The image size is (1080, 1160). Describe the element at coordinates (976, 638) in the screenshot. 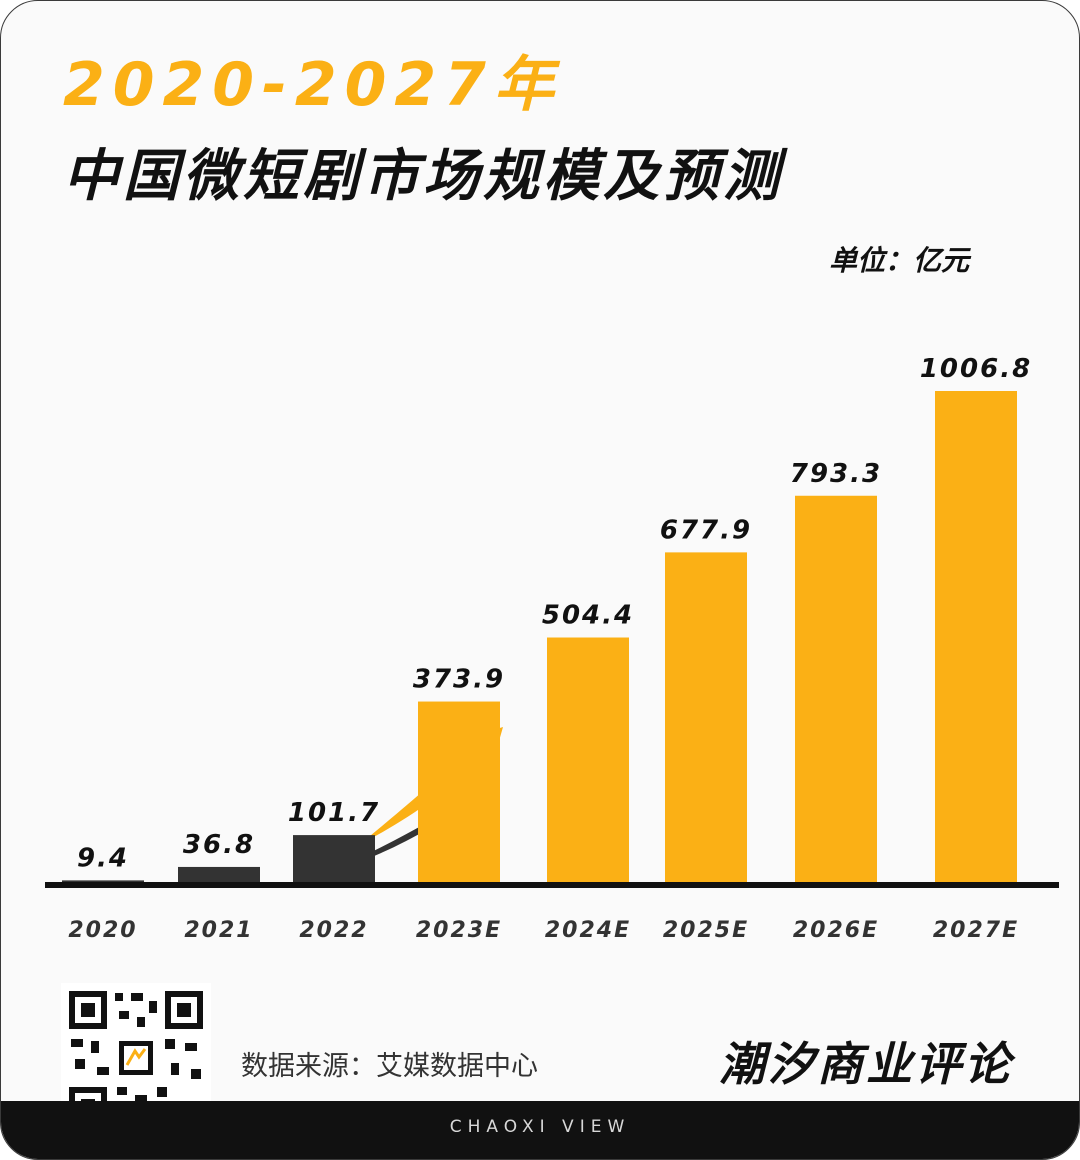

I see `bar-2027E` at that location.